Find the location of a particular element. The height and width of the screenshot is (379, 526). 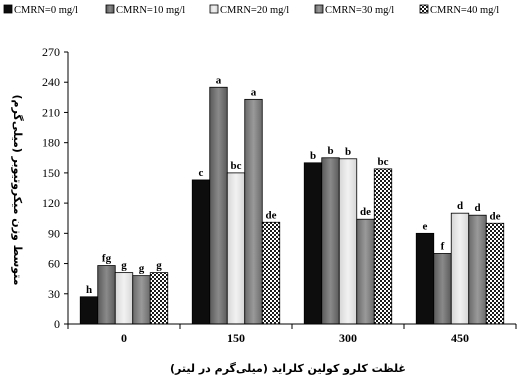

y-tick-label: 60 is located at coordinates (54, 264).